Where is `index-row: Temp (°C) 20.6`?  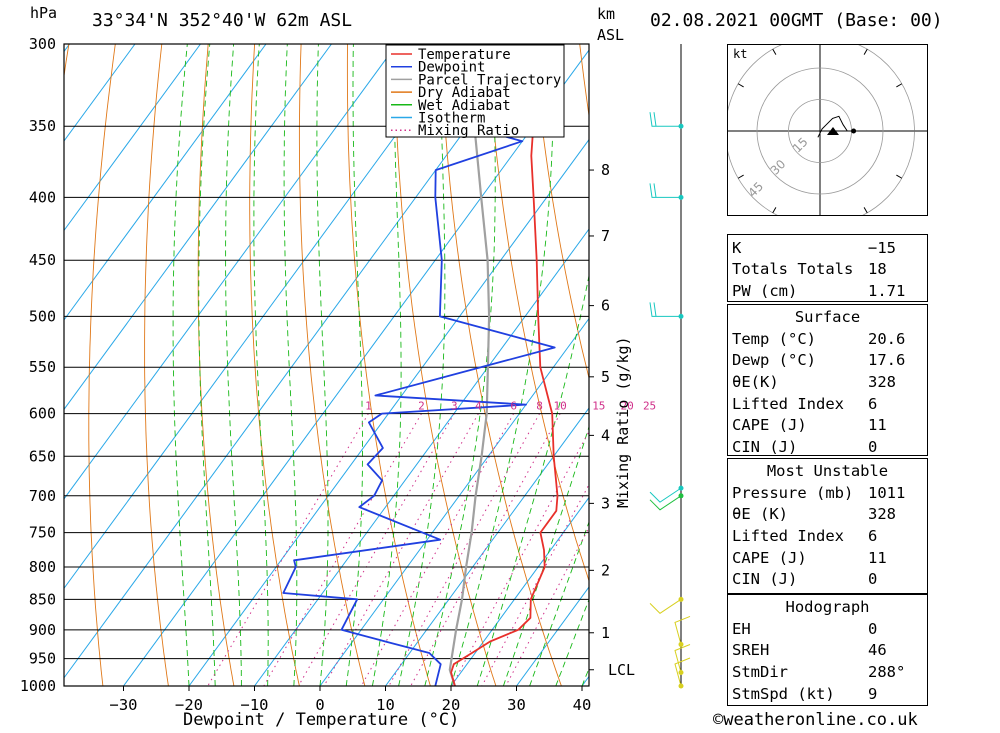
index-row: Temp (°C) 20.6 is located at coordinates (827, 339).